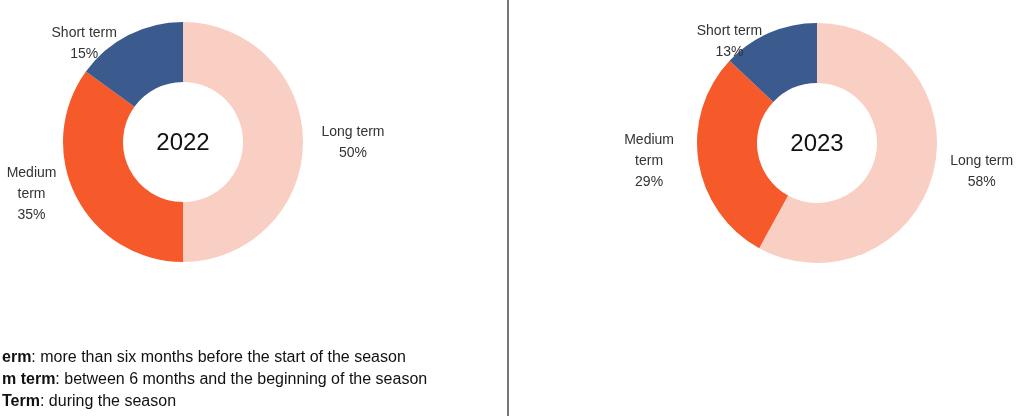 The width and height of the screenshot is (1024, 416). I want to click on data-label: 13%, so click(729, 50).